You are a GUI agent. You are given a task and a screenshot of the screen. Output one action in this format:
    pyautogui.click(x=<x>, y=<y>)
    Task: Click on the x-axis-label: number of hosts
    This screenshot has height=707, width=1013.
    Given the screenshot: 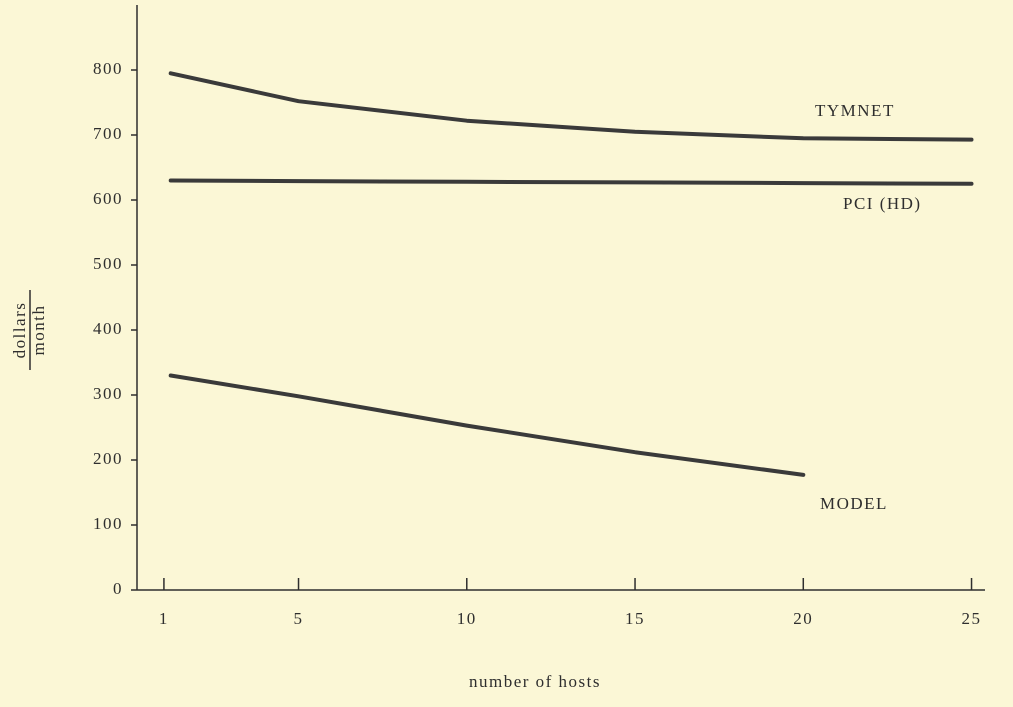 What is the action you would take?
    pyautogui.click(x=535, y=681)
    